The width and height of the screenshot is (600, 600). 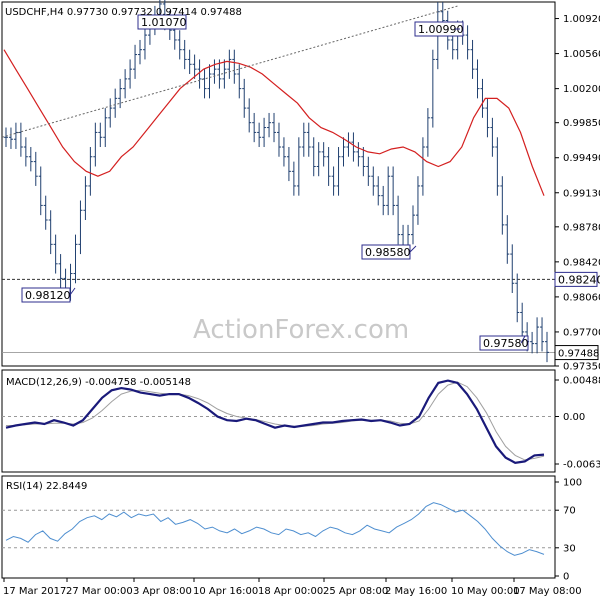 I want to click on date-tick-label: 2 May 16:00, so click(x=416, y=591).